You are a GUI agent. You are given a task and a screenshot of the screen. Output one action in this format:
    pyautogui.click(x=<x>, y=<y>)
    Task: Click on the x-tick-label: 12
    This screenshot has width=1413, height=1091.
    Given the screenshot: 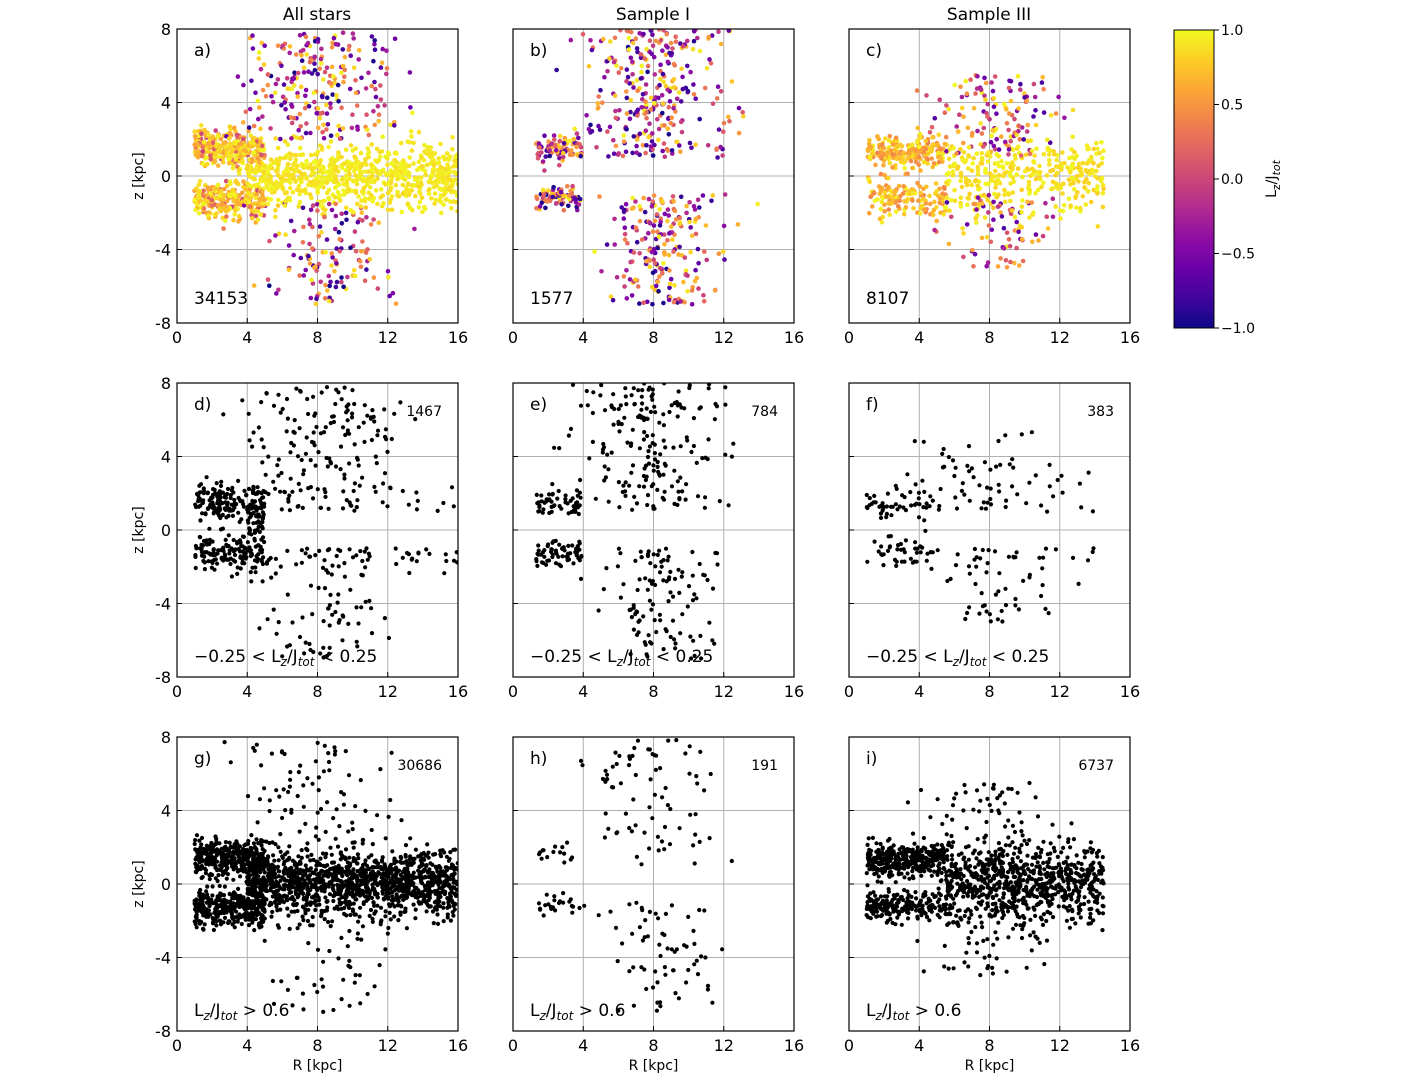 What is the action you would take?
    pyautogui.click(x=724, y=337)
    